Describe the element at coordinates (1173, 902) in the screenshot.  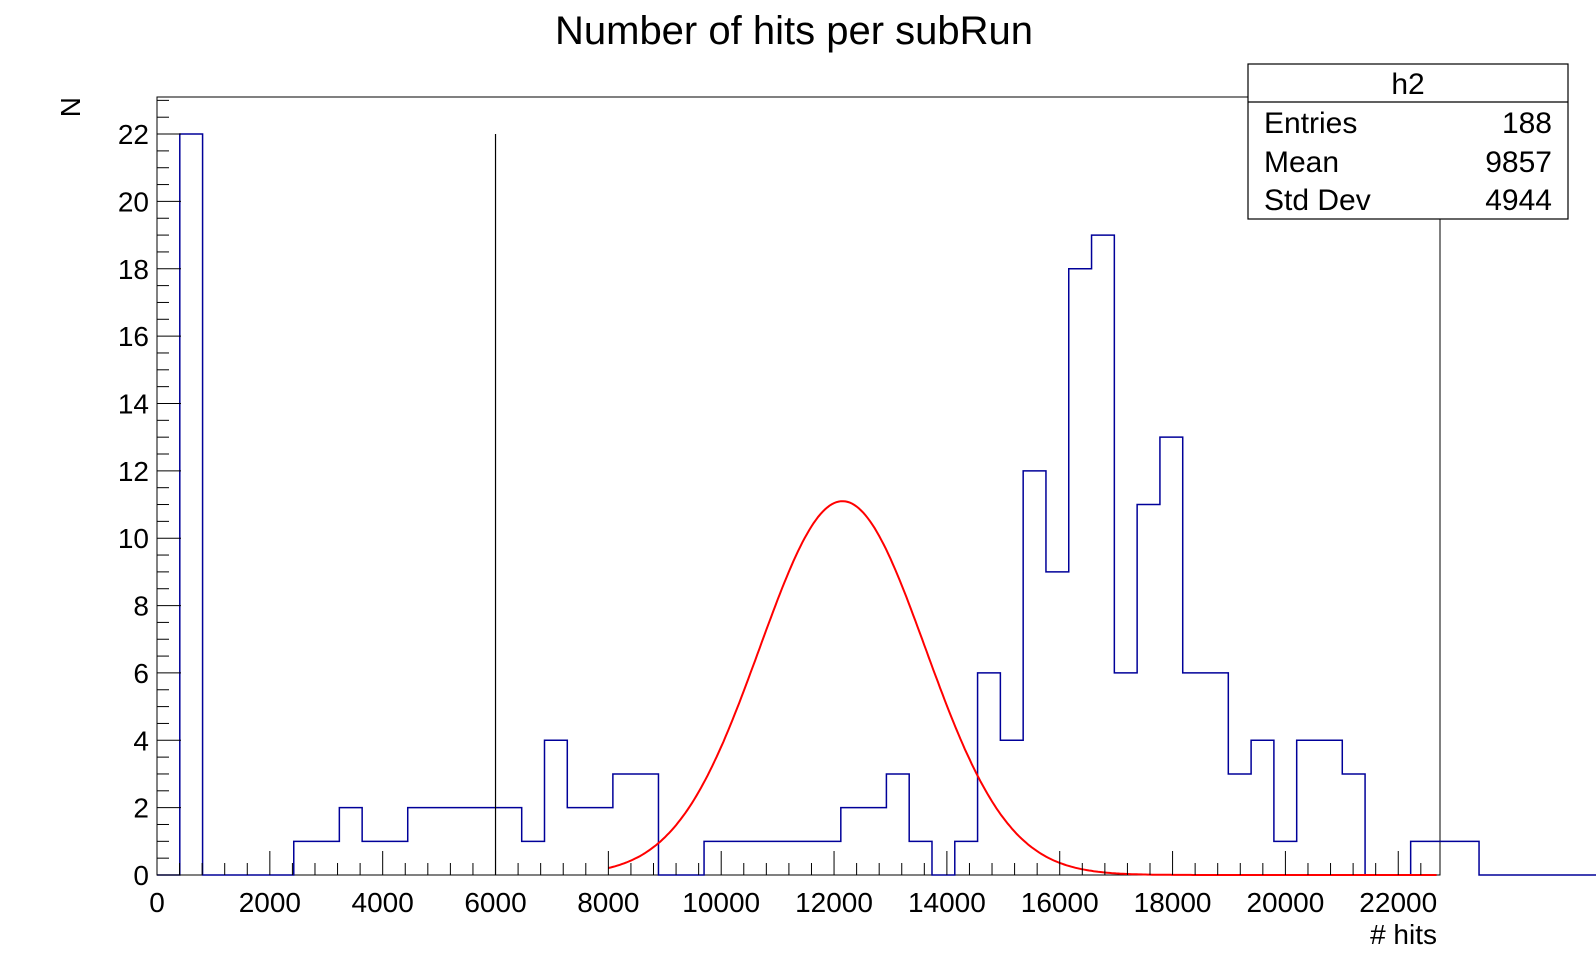
I see `x-tick-label: 18000` at that location.